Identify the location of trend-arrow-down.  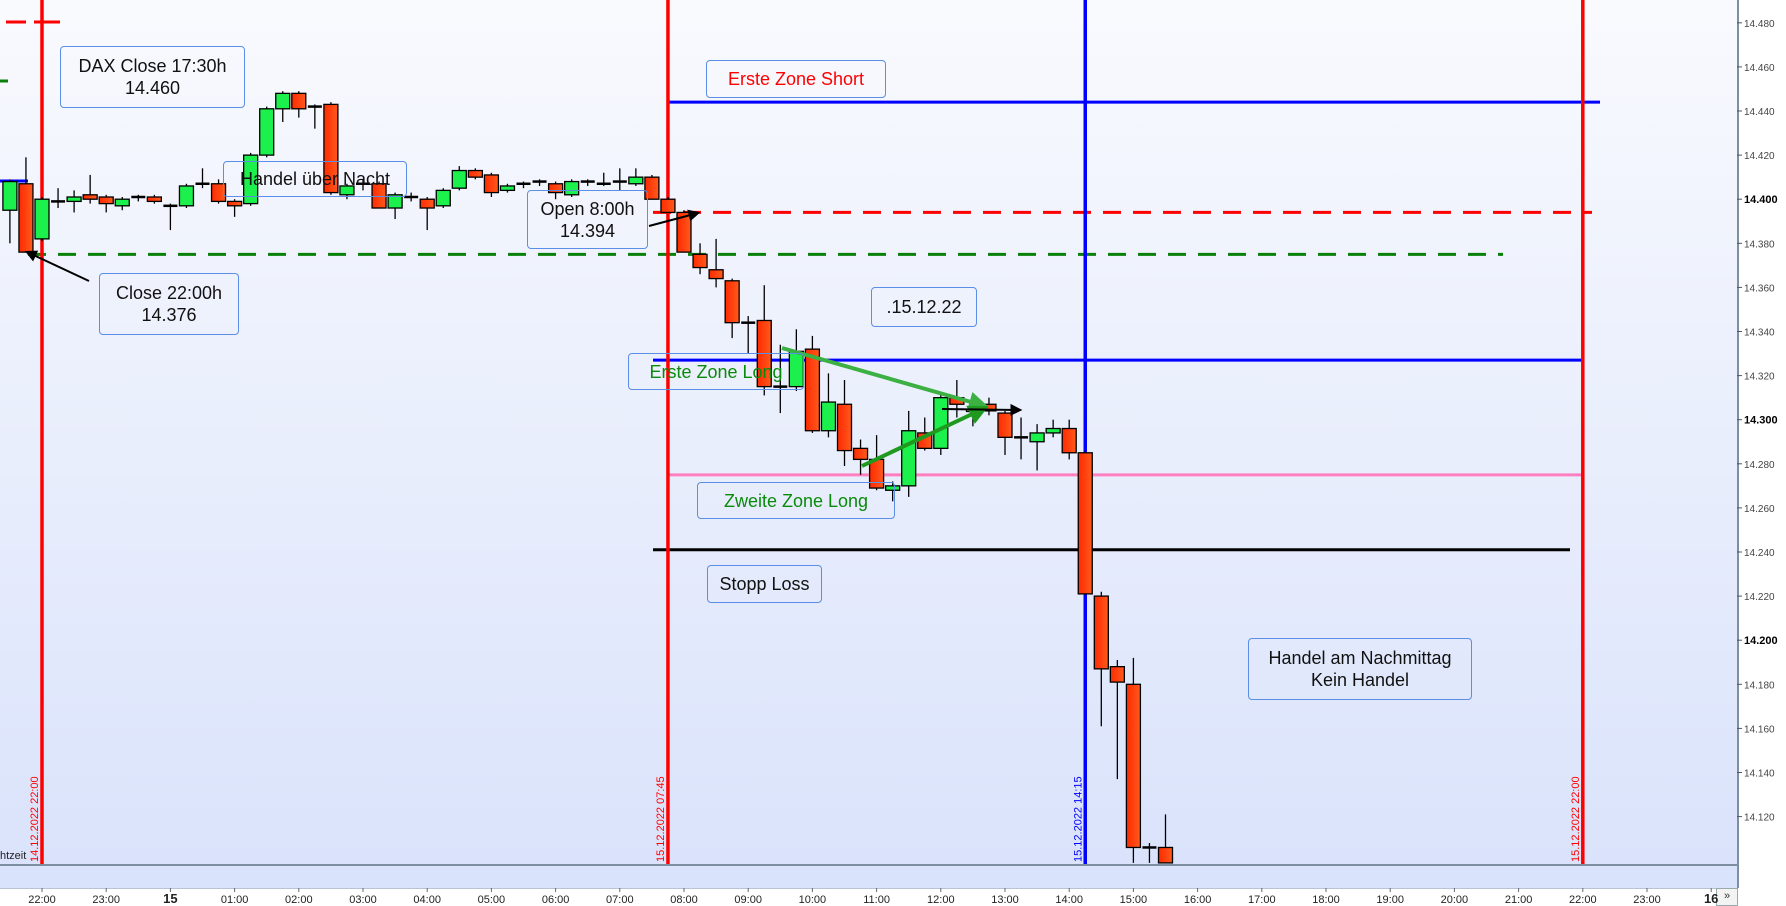
(885, 379).